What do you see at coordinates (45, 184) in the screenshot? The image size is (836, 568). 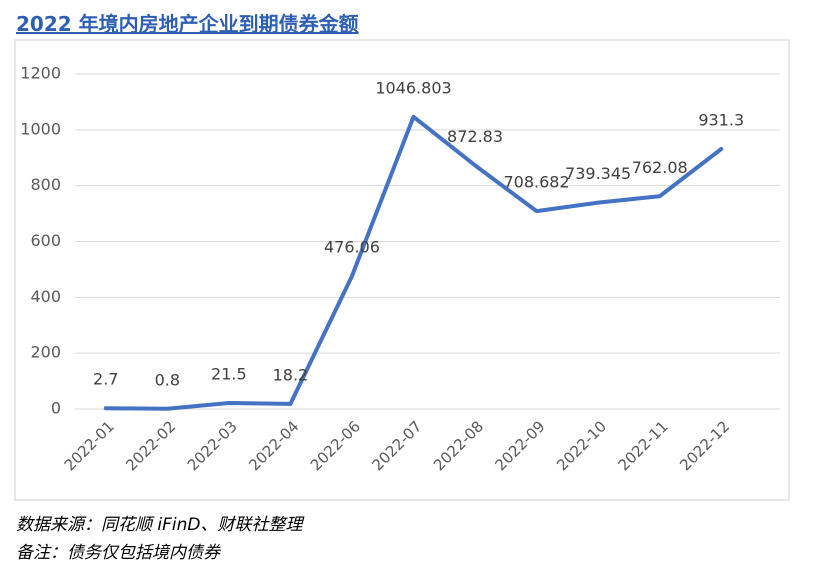 I see `y-tick-label: 800` at bounding box center [45, 184].